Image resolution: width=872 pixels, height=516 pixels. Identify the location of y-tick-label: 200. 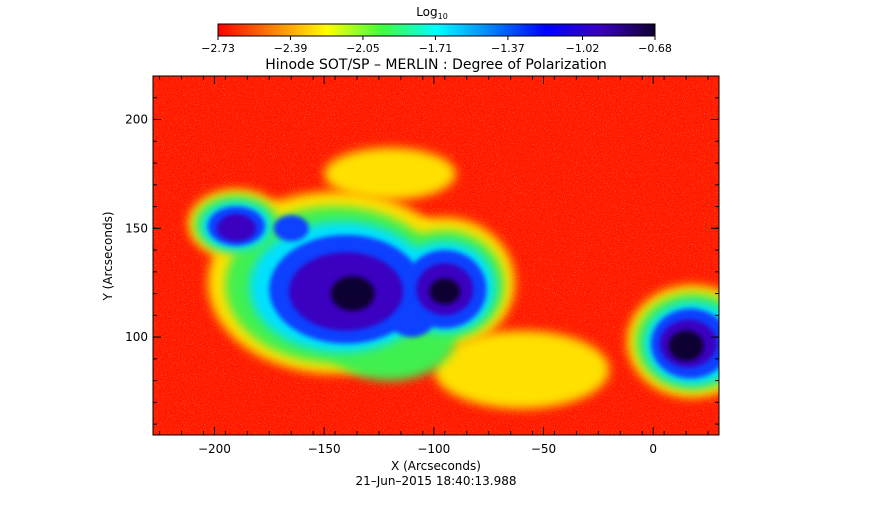
(136, 120).